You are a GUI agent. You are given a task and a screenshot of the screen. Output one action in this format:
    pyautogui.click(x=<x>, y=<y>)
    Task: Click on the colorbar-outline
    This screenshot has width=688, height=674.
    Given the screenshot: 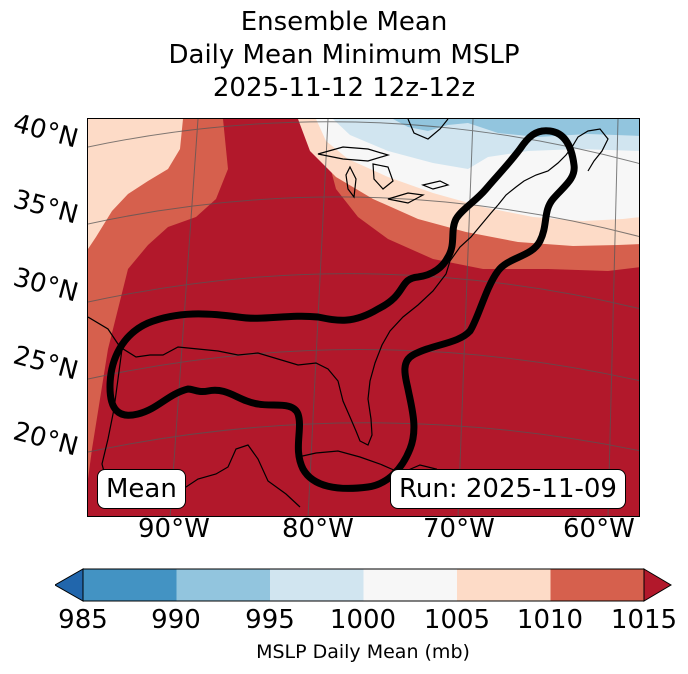 What is the action you would take?
    pyautogui.click(x=363, y=585)
    